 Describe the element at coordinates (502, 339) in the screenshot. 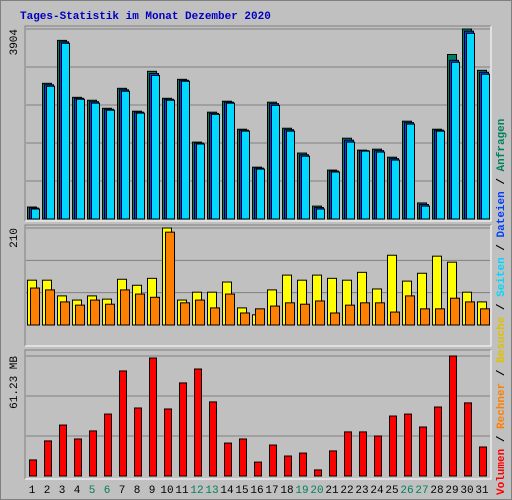

I see `legend-entry: Besuche` at that location.